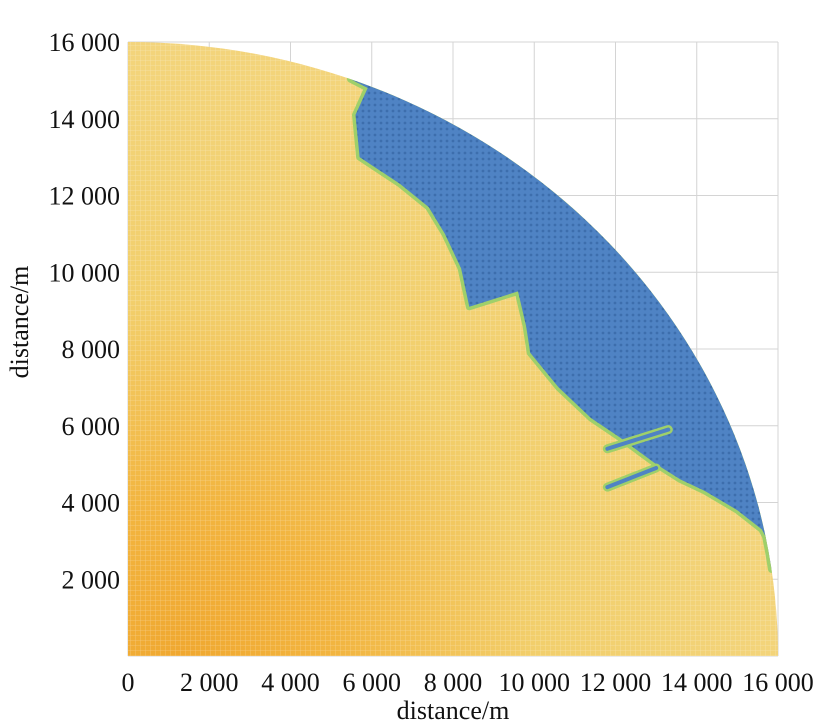 The width and height of the screenshot is (838, 726). I want to click on y-tick-label: 10 000, so click(85, 272).